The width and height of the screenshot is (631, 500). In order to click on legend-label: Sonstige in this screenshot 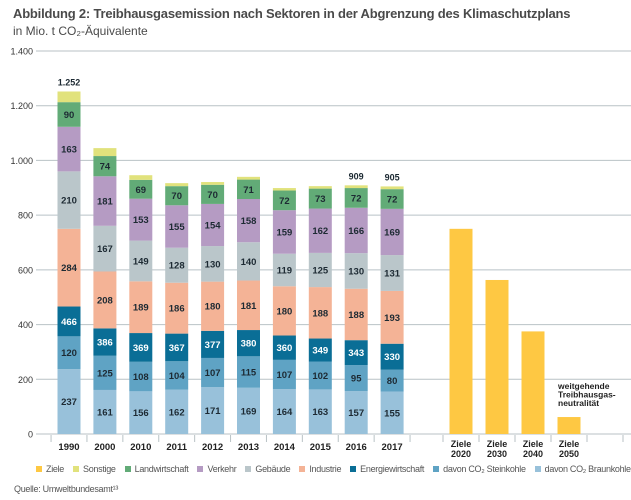, I will do `click(99, 469)`.